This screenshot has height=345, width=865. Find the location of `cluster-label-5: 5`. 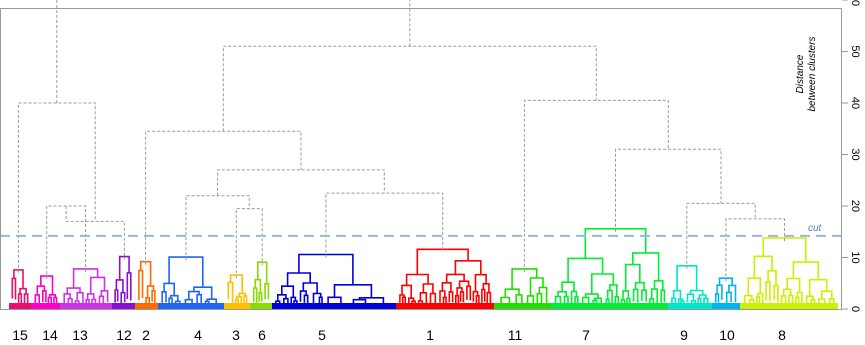

cluster-label-5: 5 is located at coordinates (322, 335).